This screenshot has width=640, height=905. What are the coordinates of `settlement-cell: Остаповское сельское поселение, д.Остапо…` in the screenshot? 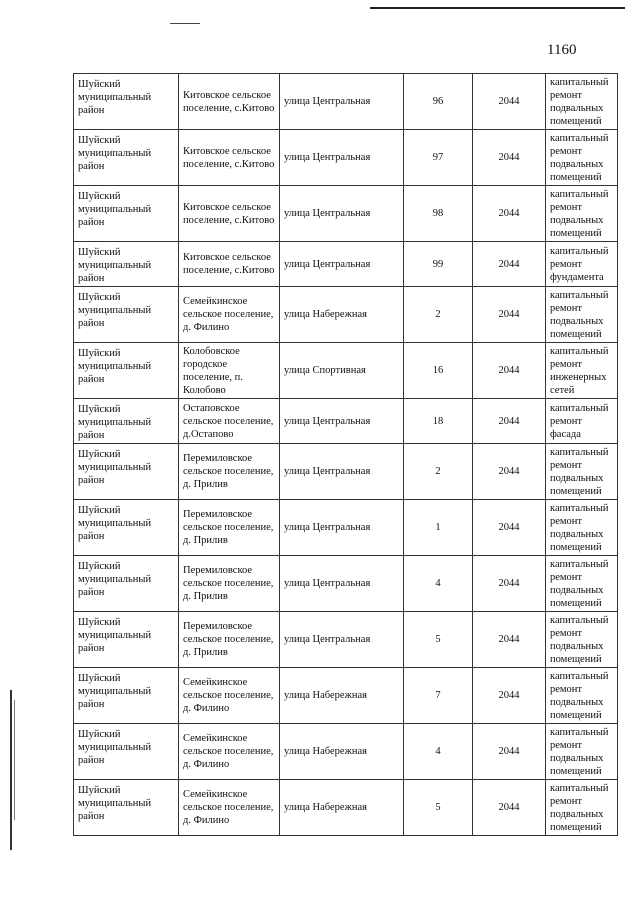 It's located at (229, 421).